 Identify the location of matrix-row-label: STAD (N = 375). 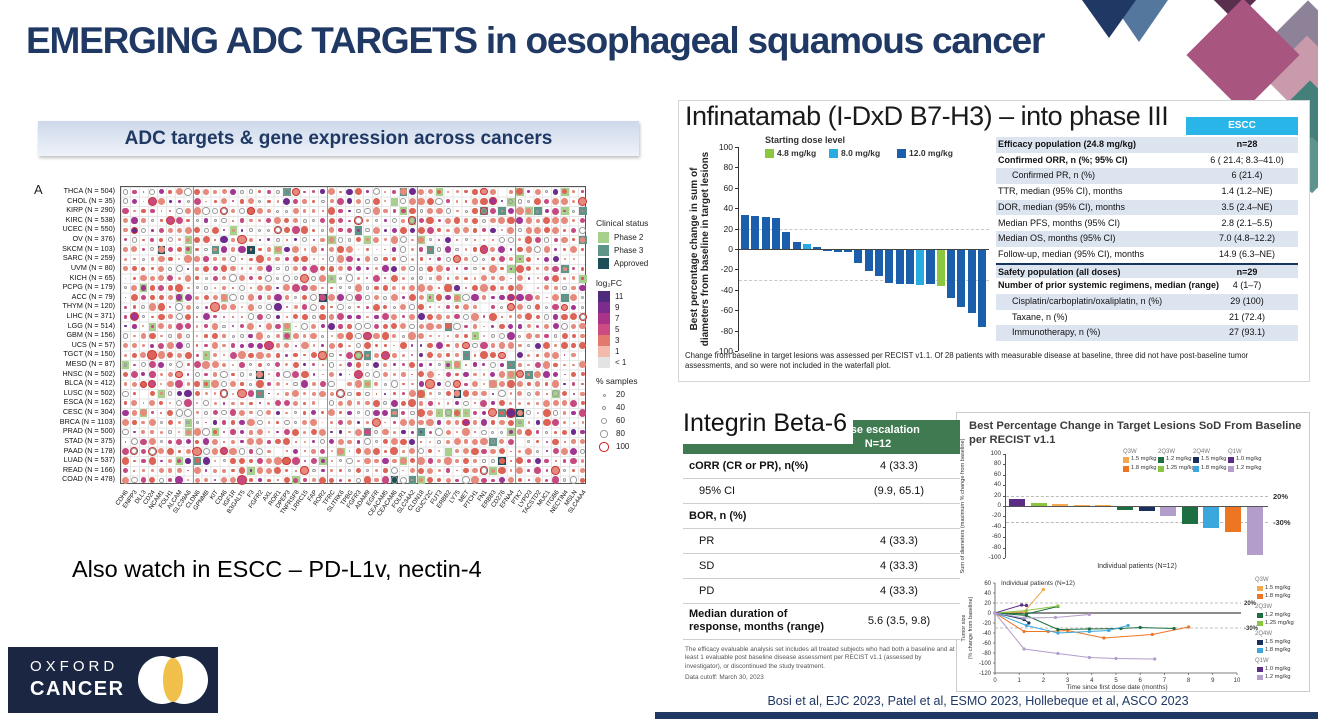
(89, 440).